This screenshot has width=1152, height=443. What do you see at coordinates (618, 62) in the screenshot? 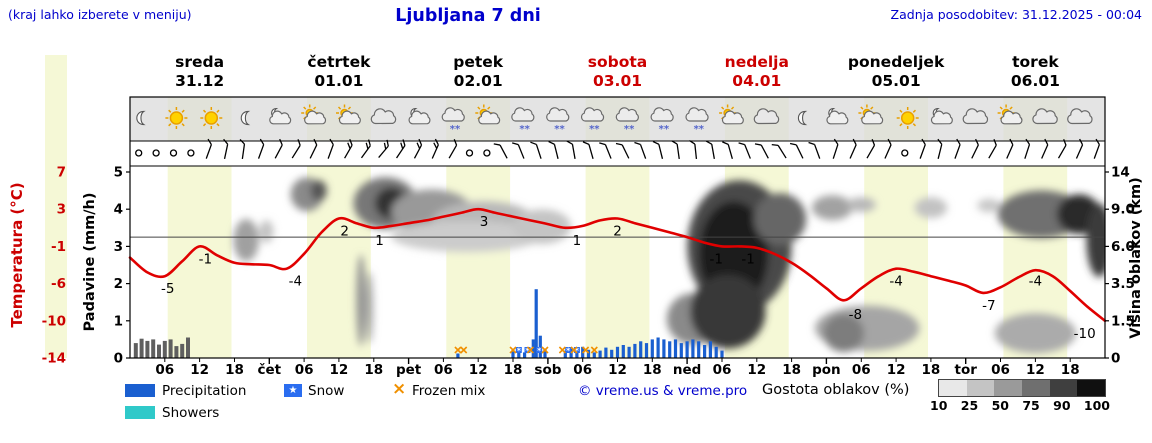
I see `day-name: sobota` at bounding box center [618, 62].